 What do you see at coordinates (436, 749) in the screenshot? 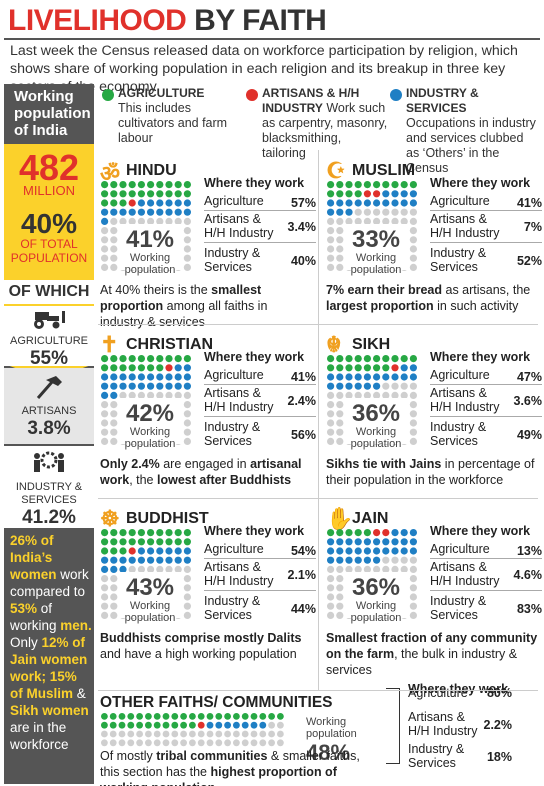
I see `row-industry-label: Industry &` at bounding box center [436, 749].